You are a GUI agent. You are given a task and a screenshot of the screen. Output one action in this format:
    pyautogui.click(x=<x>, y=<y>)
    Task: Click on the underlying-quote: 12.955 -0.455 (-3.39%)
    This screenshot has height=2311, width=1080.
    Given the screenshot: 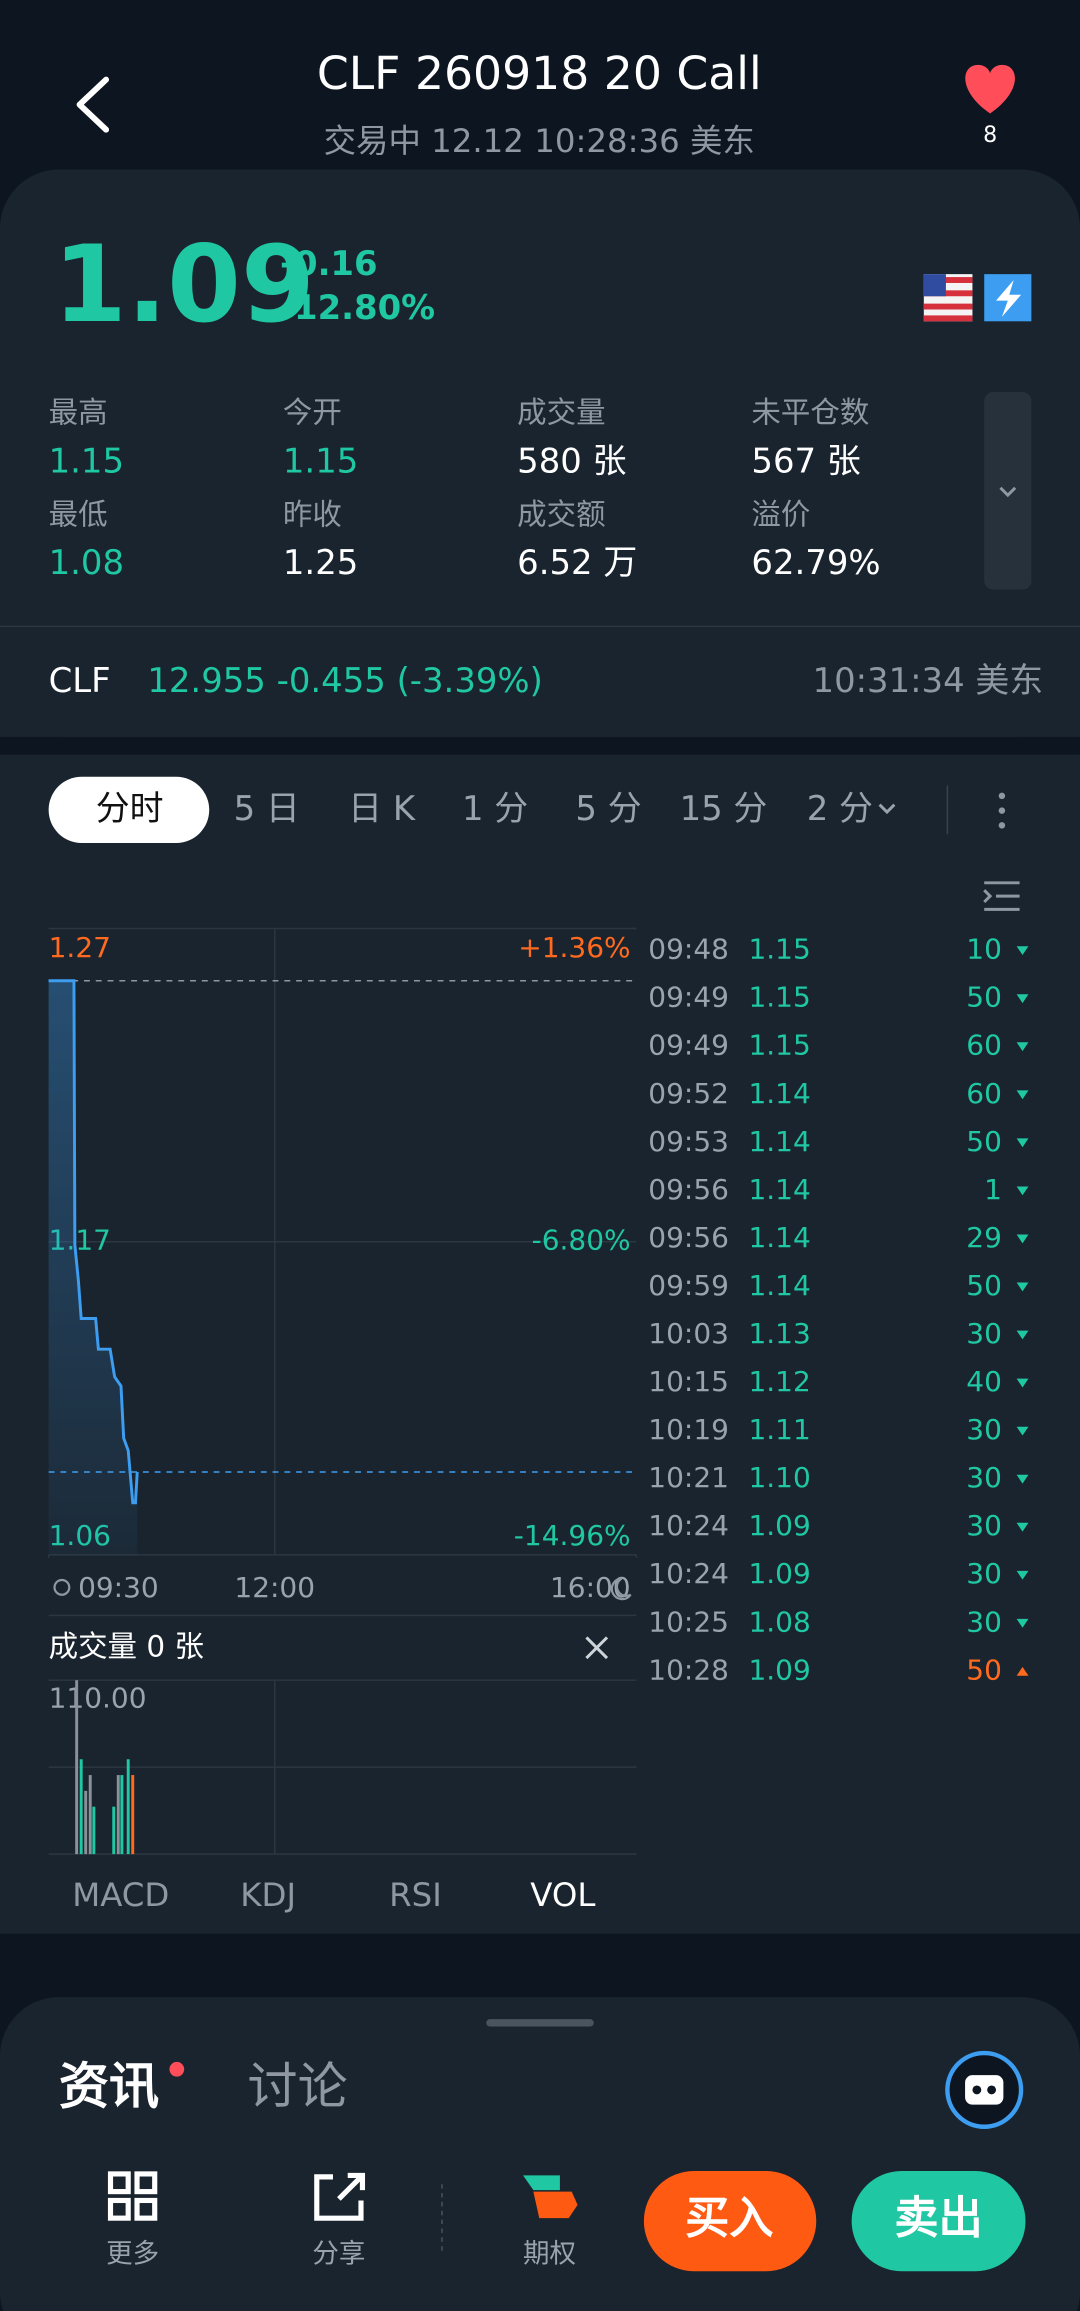 What is the action you would take?
    pyautogui.click(x=344, y=680)
    